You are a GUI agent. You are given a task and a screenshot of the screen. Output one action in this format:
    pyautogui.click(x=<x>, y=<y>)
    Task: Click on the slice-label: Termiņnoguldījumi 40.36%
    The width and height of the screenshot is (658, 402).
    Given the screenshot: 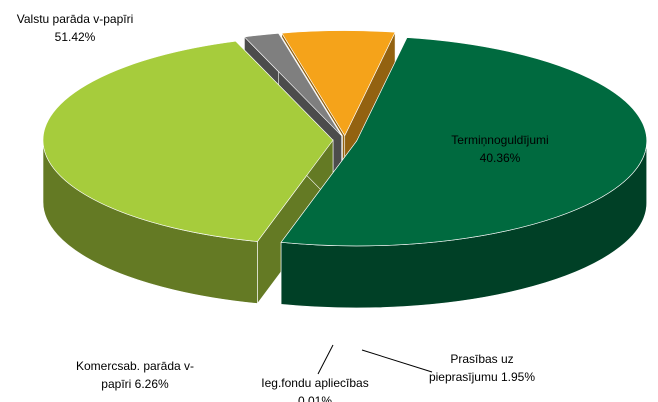 What is the action you would take?
    pyautogui.click(x=500, y=149)
    